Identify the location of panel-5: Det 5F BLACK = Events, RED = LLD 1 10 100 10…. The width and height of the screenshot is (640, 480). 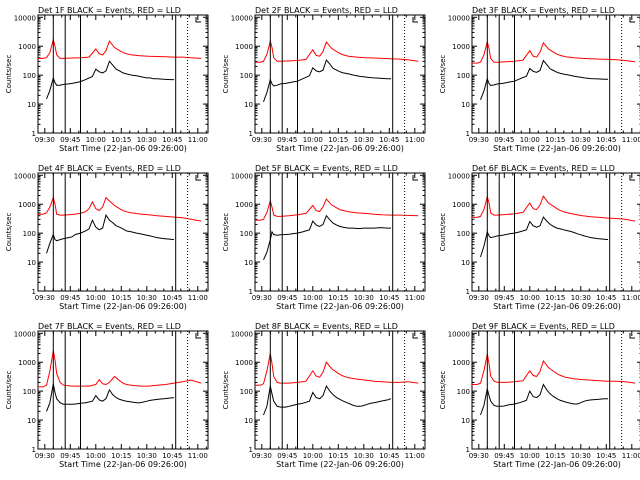
(324, 237).